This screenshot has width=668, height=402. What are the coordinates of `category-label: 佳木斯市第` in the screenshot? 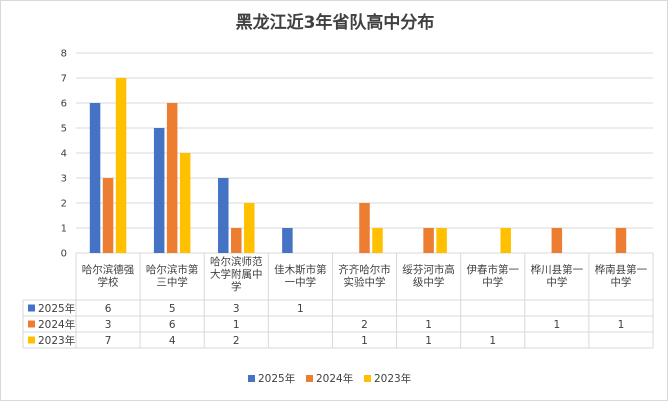 It's located at (300, 269).